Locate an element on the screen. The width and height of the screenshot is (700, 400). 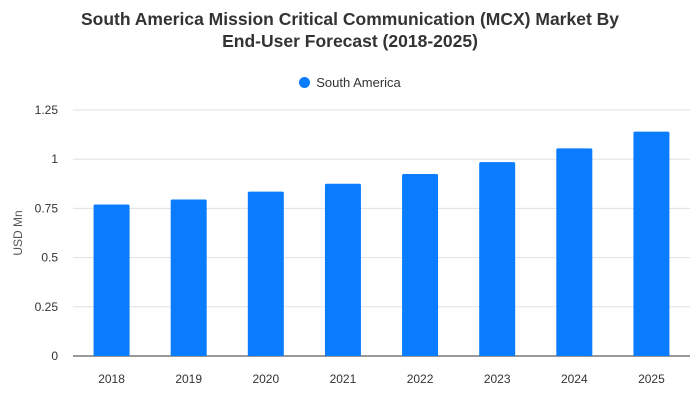
legend-marker-icon is located at coordinates (305, 82).